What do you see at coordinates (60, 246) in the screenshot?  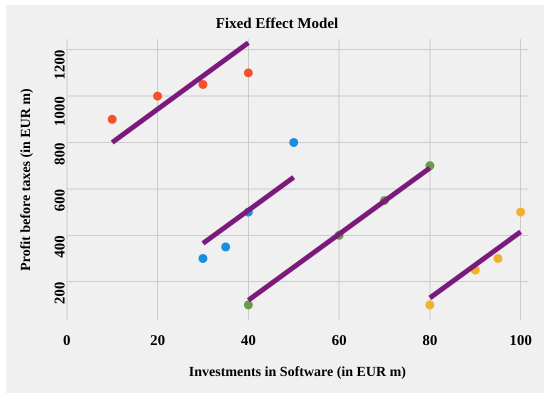 I see `y-tick-label: 400` at bounding box center [60, 246].